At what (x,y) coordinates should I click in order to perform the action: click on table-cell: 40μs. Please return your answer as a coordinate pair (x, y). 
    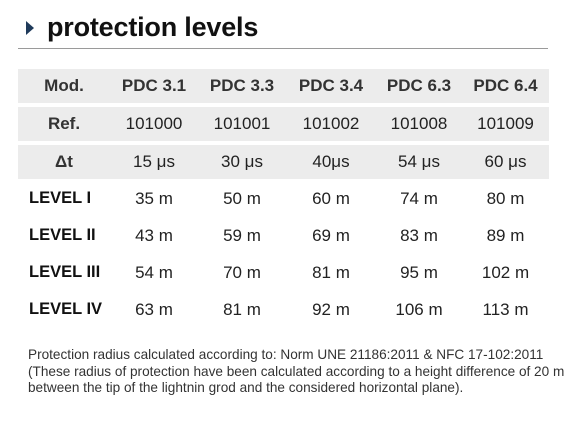
    Looking at the image, I should click on (331, 161).